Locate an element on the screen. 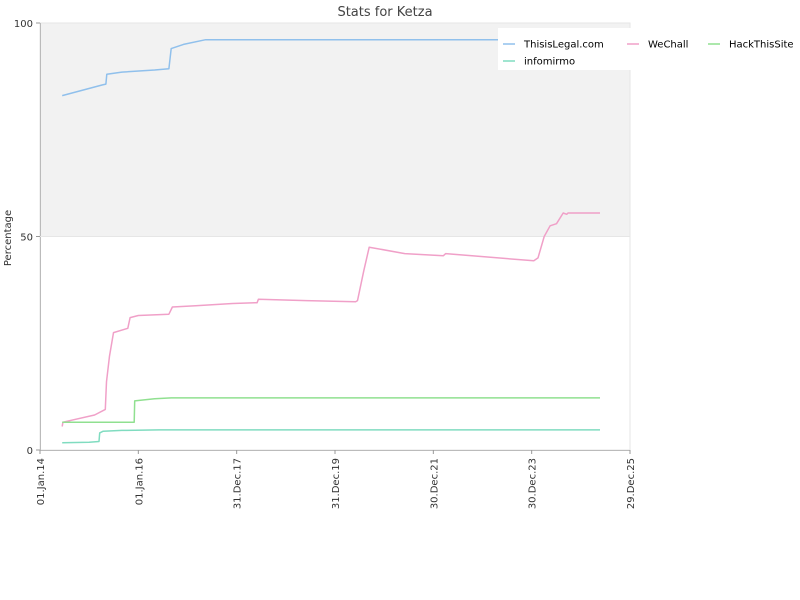  y-tick-label: 0 is located at coordinates (30, 451).